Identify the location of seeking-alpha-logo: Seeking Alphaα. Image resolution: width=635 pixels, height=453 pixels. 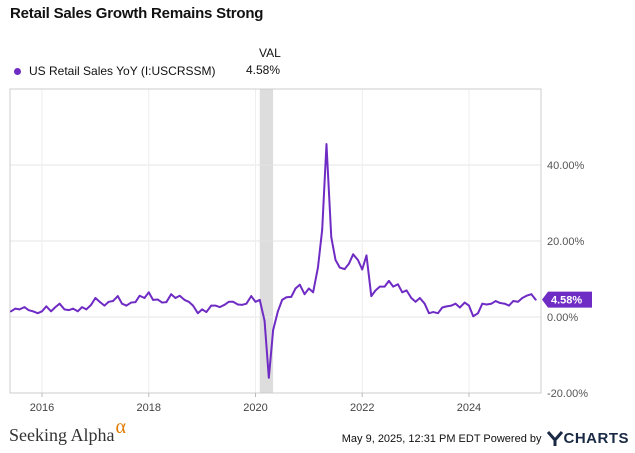
(67, 431).